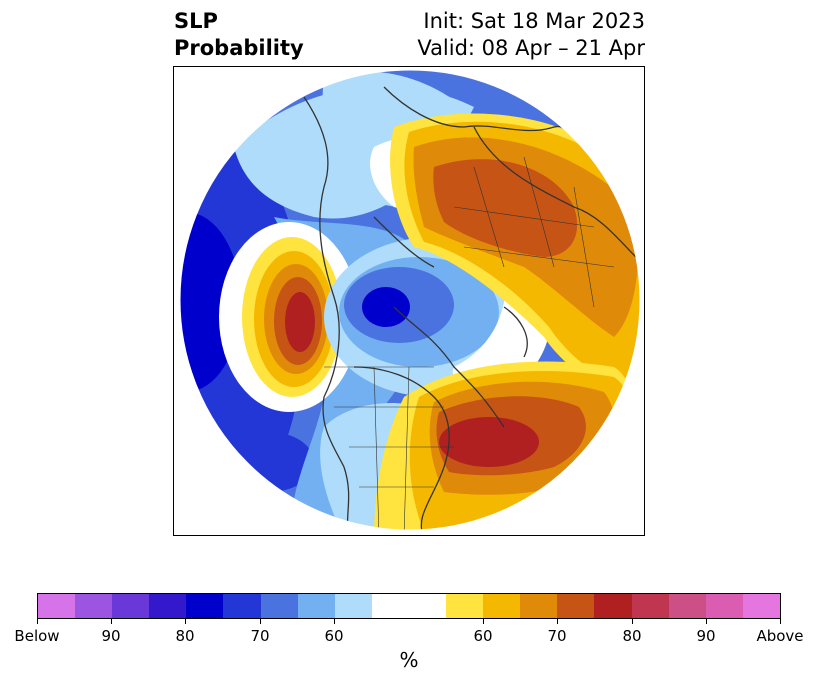  What do you see at coordinates (239, 48) in the screenshot?
I see `title-probability: Probability` at bounding box center [239, 48].